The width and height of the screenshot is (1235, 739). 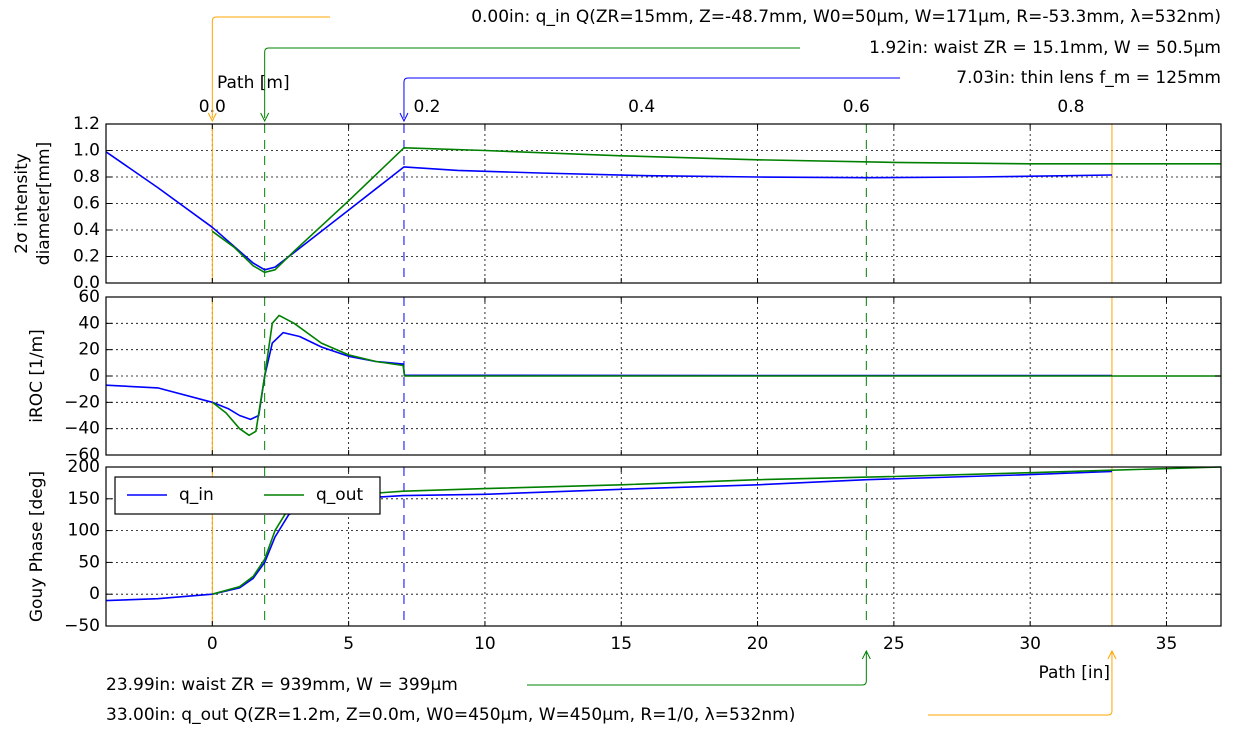 I want to click on y-axis-label: iROC [1/m], so click(x=37, y=376).